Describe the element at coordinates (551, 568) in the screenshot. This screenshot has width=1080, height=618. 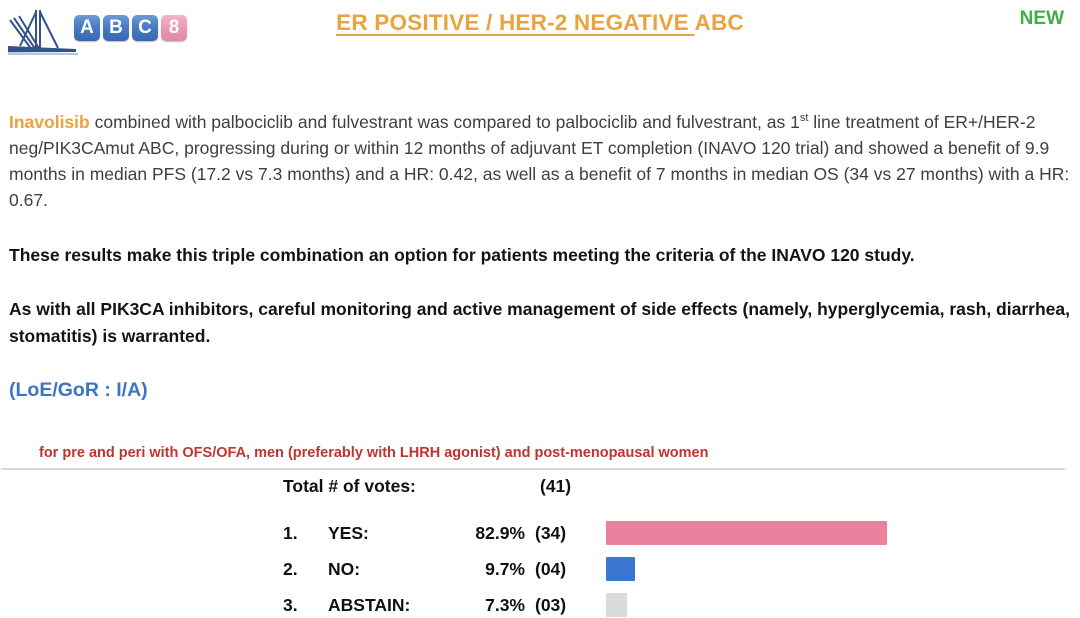
I see `vote-count: (04)` at that location.